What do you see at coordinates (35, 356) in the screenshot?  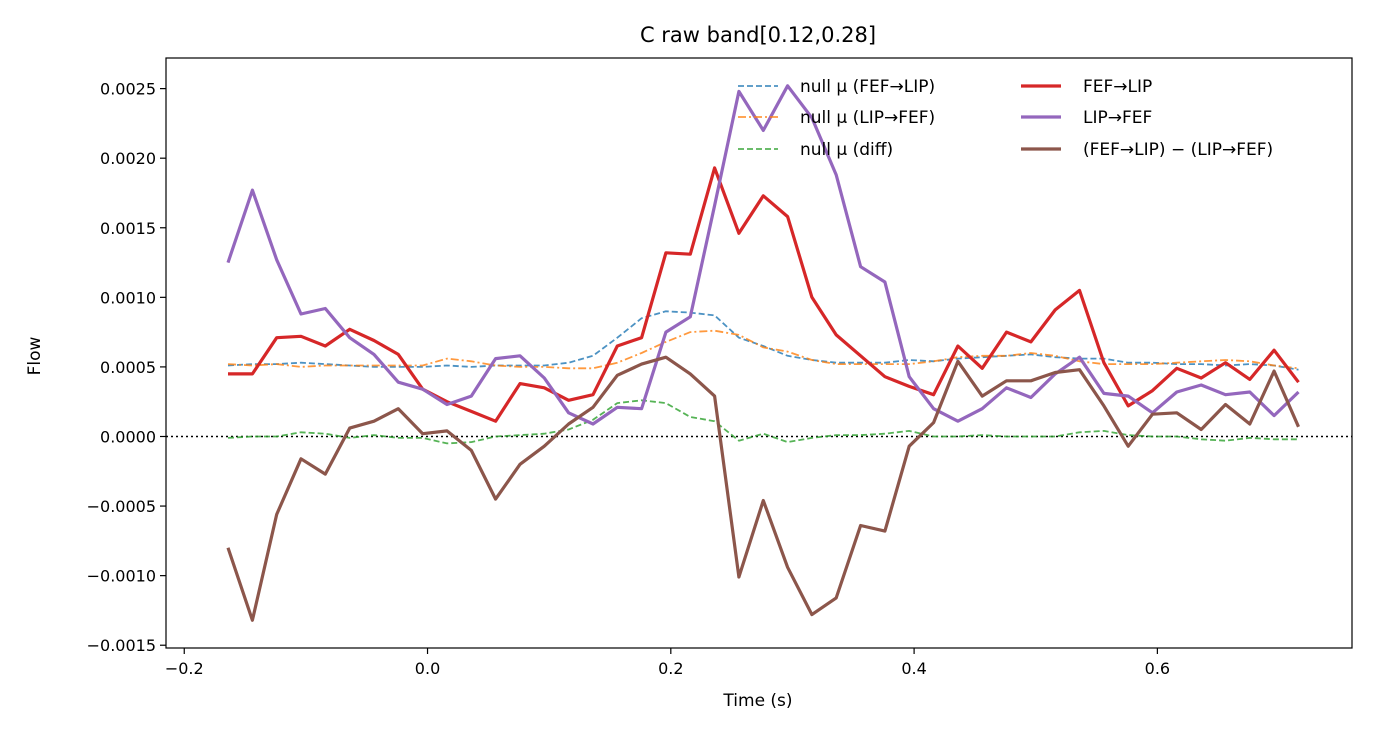 I see `y-axis-label: Flow` at bounding box center [35, 356].